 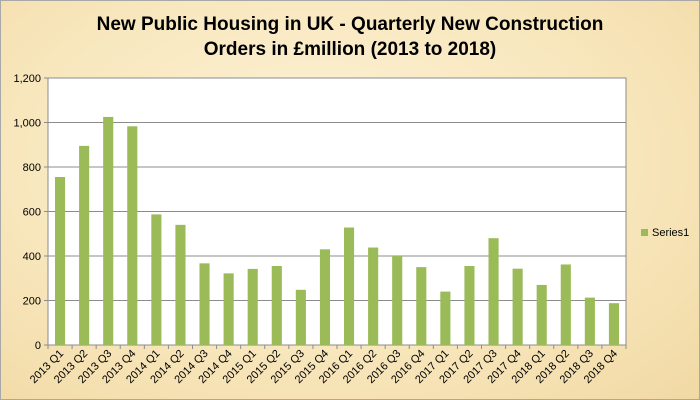 I want to click on legend-swatch, so click(x=644, y=232).